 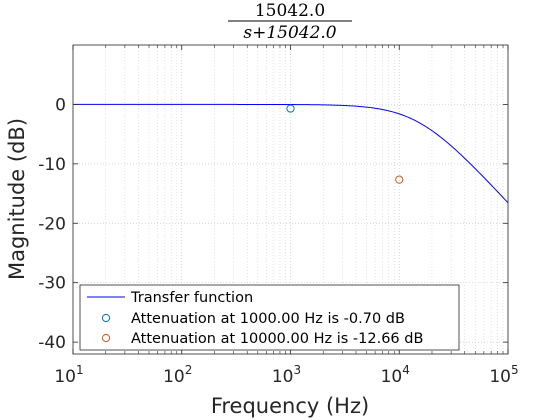 I want to click on y-tick-label: 0, so click(x=60, y=105).